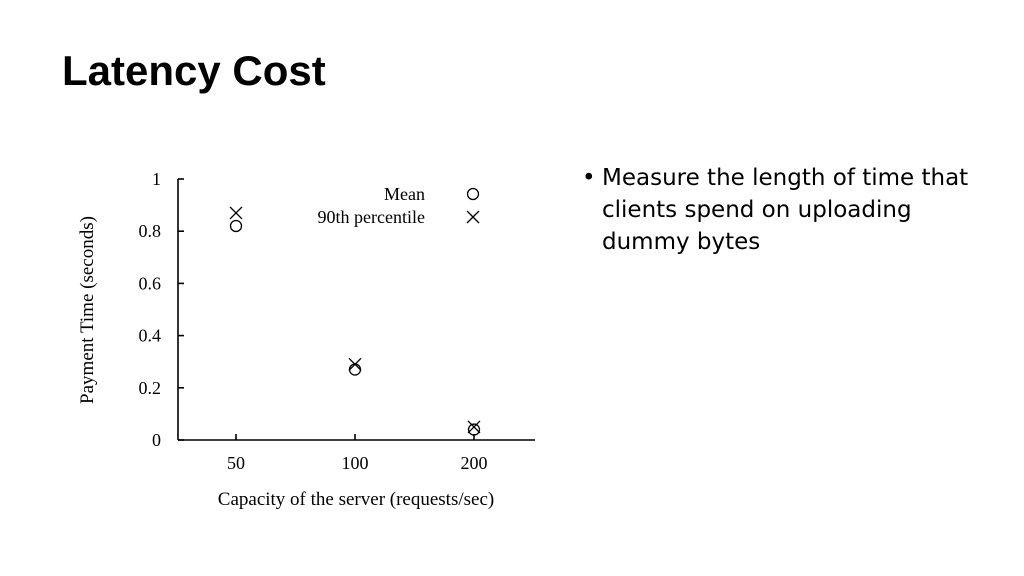  I want to click on y-tick-label: 0, so click(156, 440).